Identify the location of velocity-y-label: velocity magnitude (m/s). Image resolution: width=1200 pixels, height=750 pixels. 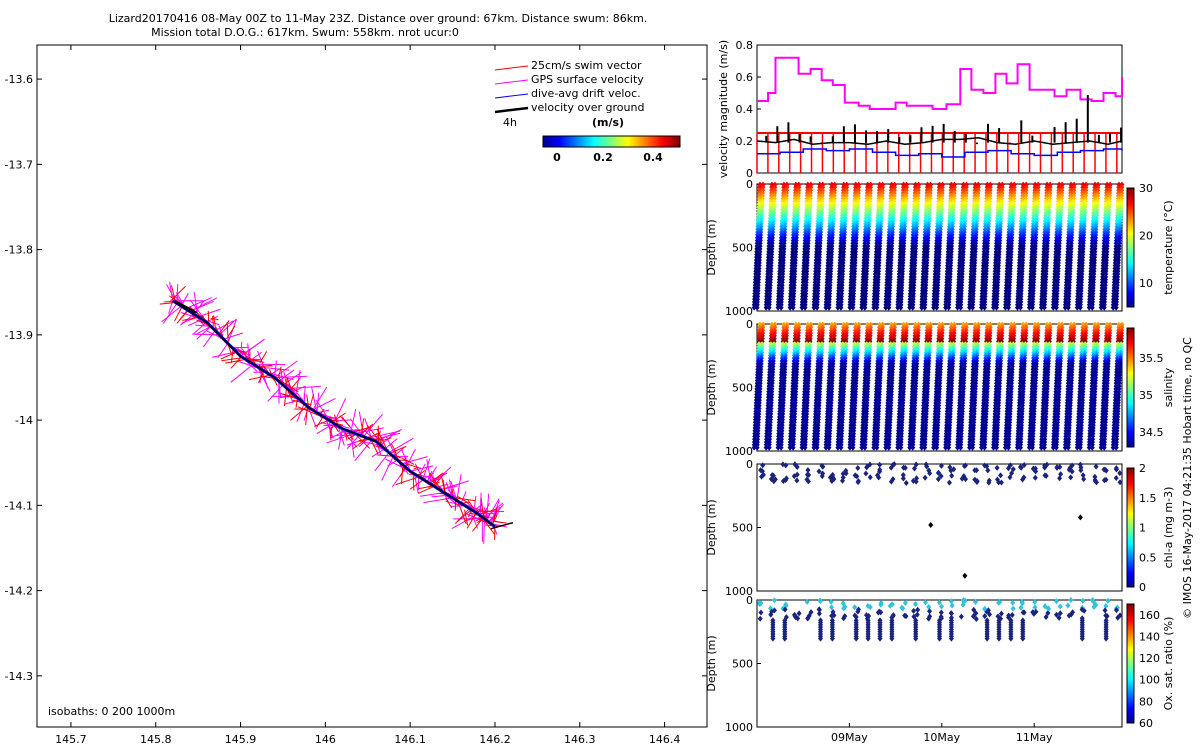
(723, 109).